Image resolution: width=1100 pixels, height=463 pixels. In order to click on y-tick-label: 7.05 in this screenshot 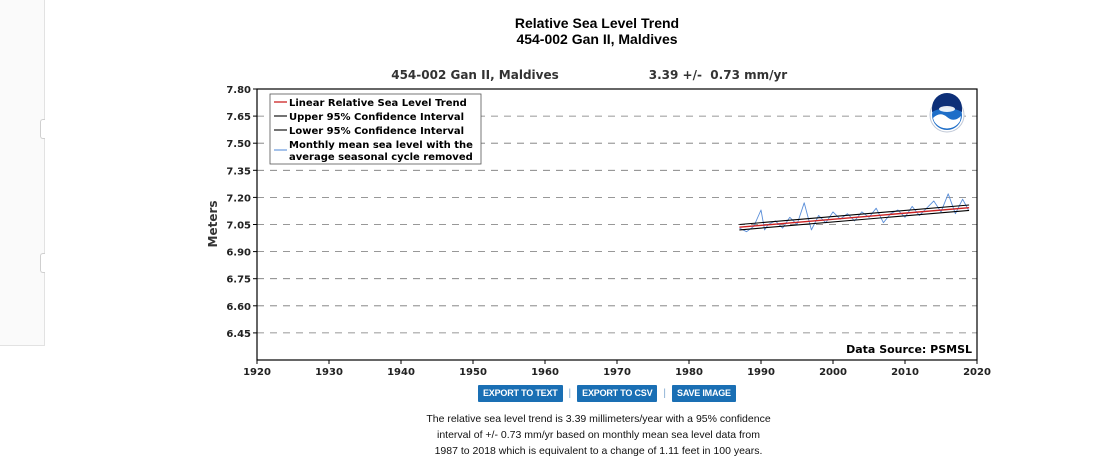, I will do `click(238, 226)`.